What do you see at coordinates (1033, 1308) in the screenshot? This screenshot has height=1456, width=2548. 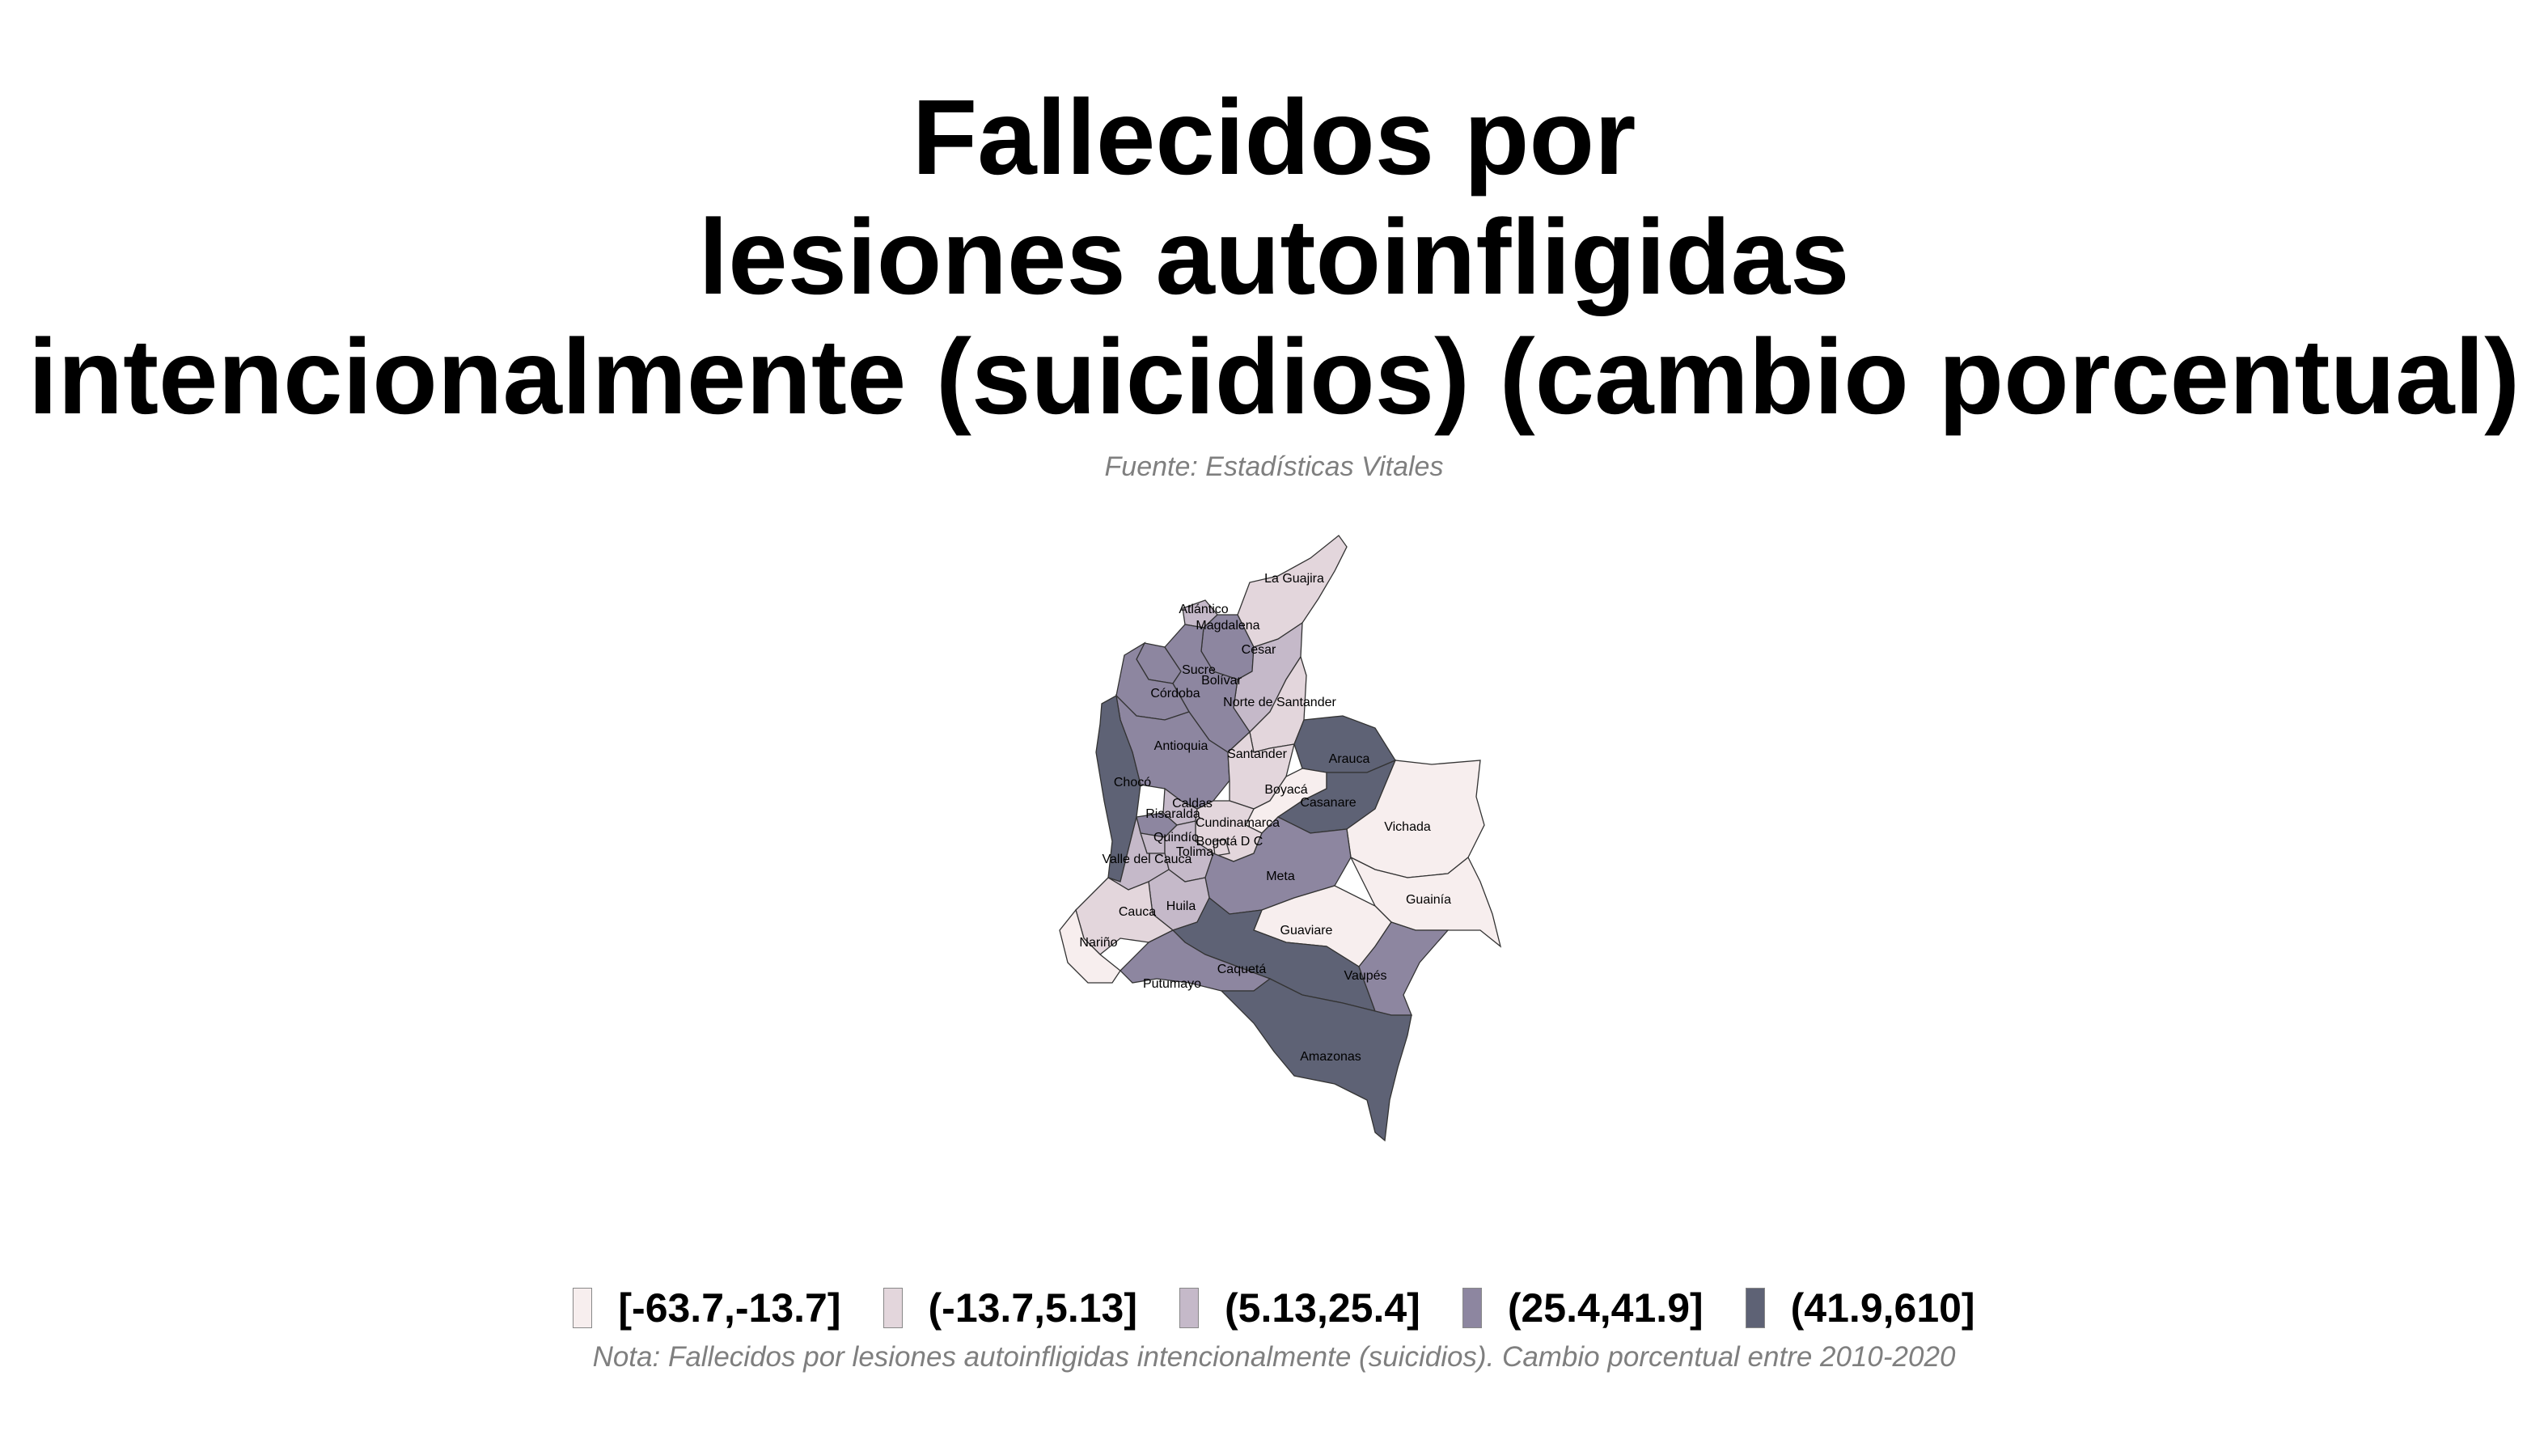 I see `legend-label: (-13.7,5.13]` at bounding box center [1033, 1308].